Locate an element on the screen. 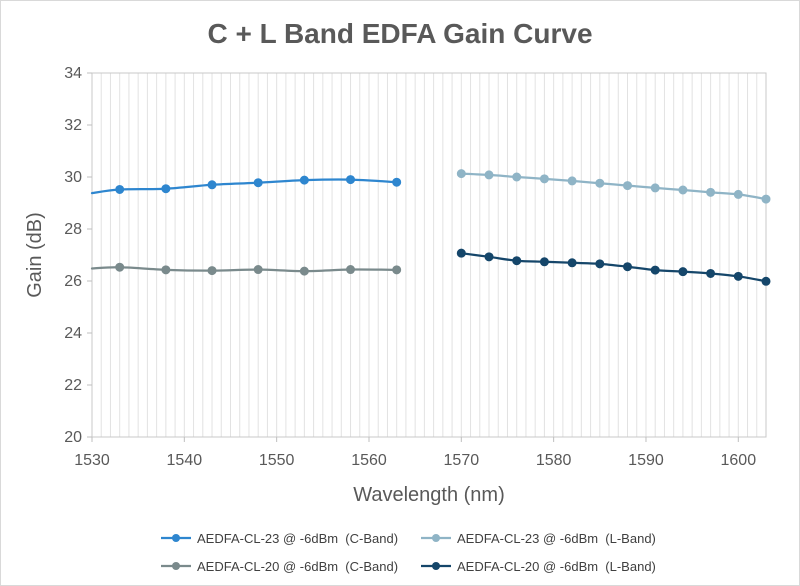 The height and width of the screenshot is (586, 800). y-axis-title: Gain (dB) is located at coordinates (35, 255).